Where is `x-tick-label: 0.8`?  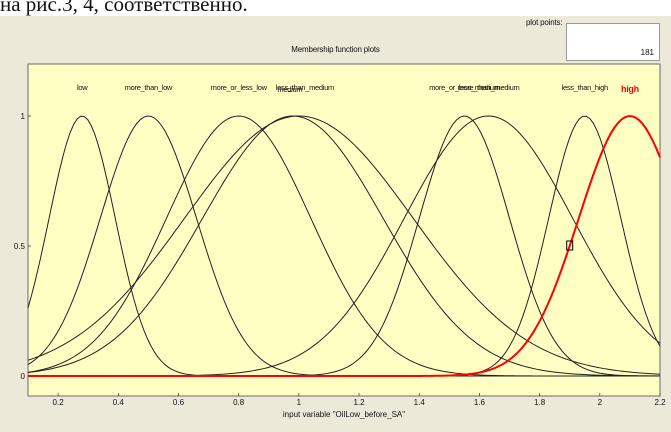
x-tick-label: 0.8 is located at coordinates (239, 402).